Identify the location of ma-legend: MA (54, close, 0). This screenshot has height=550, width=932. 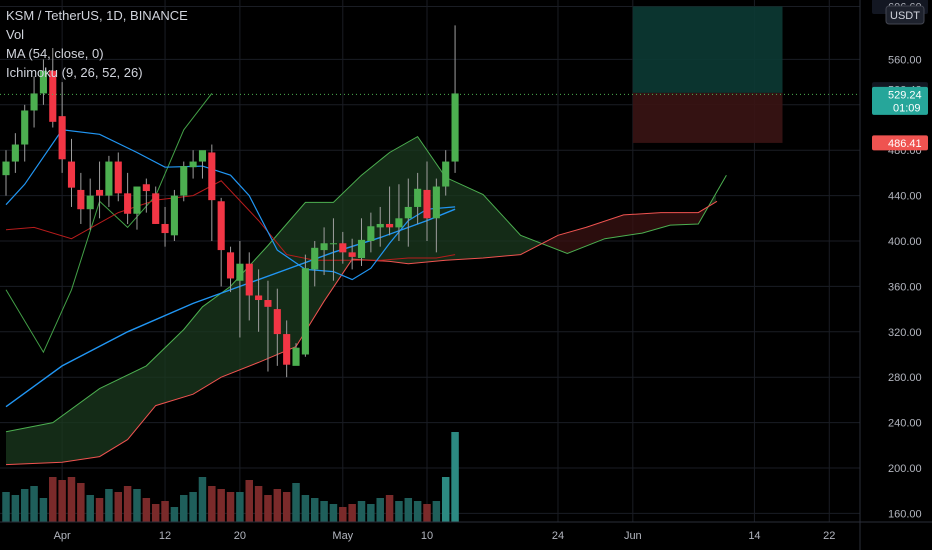
(55, 53).